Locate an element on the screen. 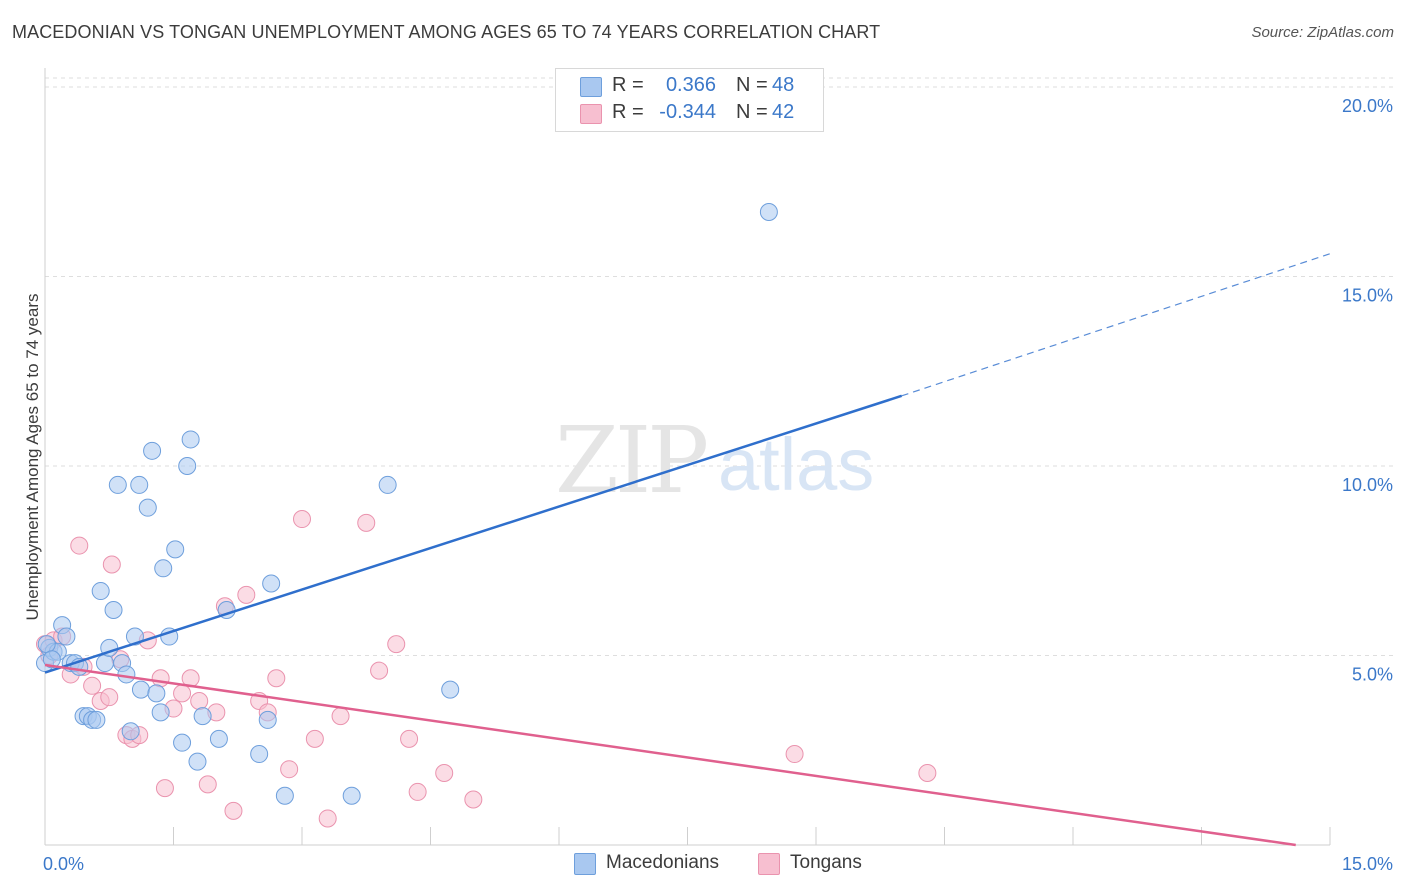 This screenshot has width=1406, height=892. legend-n-value-macedonians: 48 is located at coordinates (783, 85).